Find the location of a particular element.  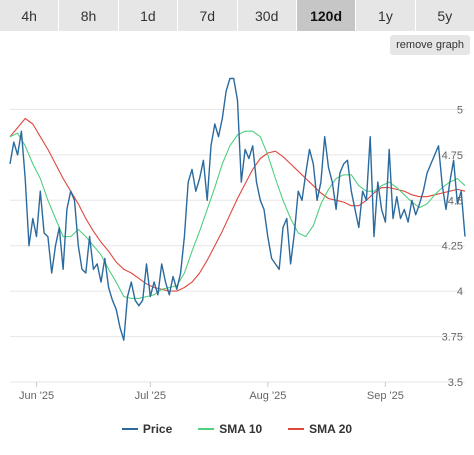

legend-item-sma-10: SMA 10 is located at coordinates (230, 429).